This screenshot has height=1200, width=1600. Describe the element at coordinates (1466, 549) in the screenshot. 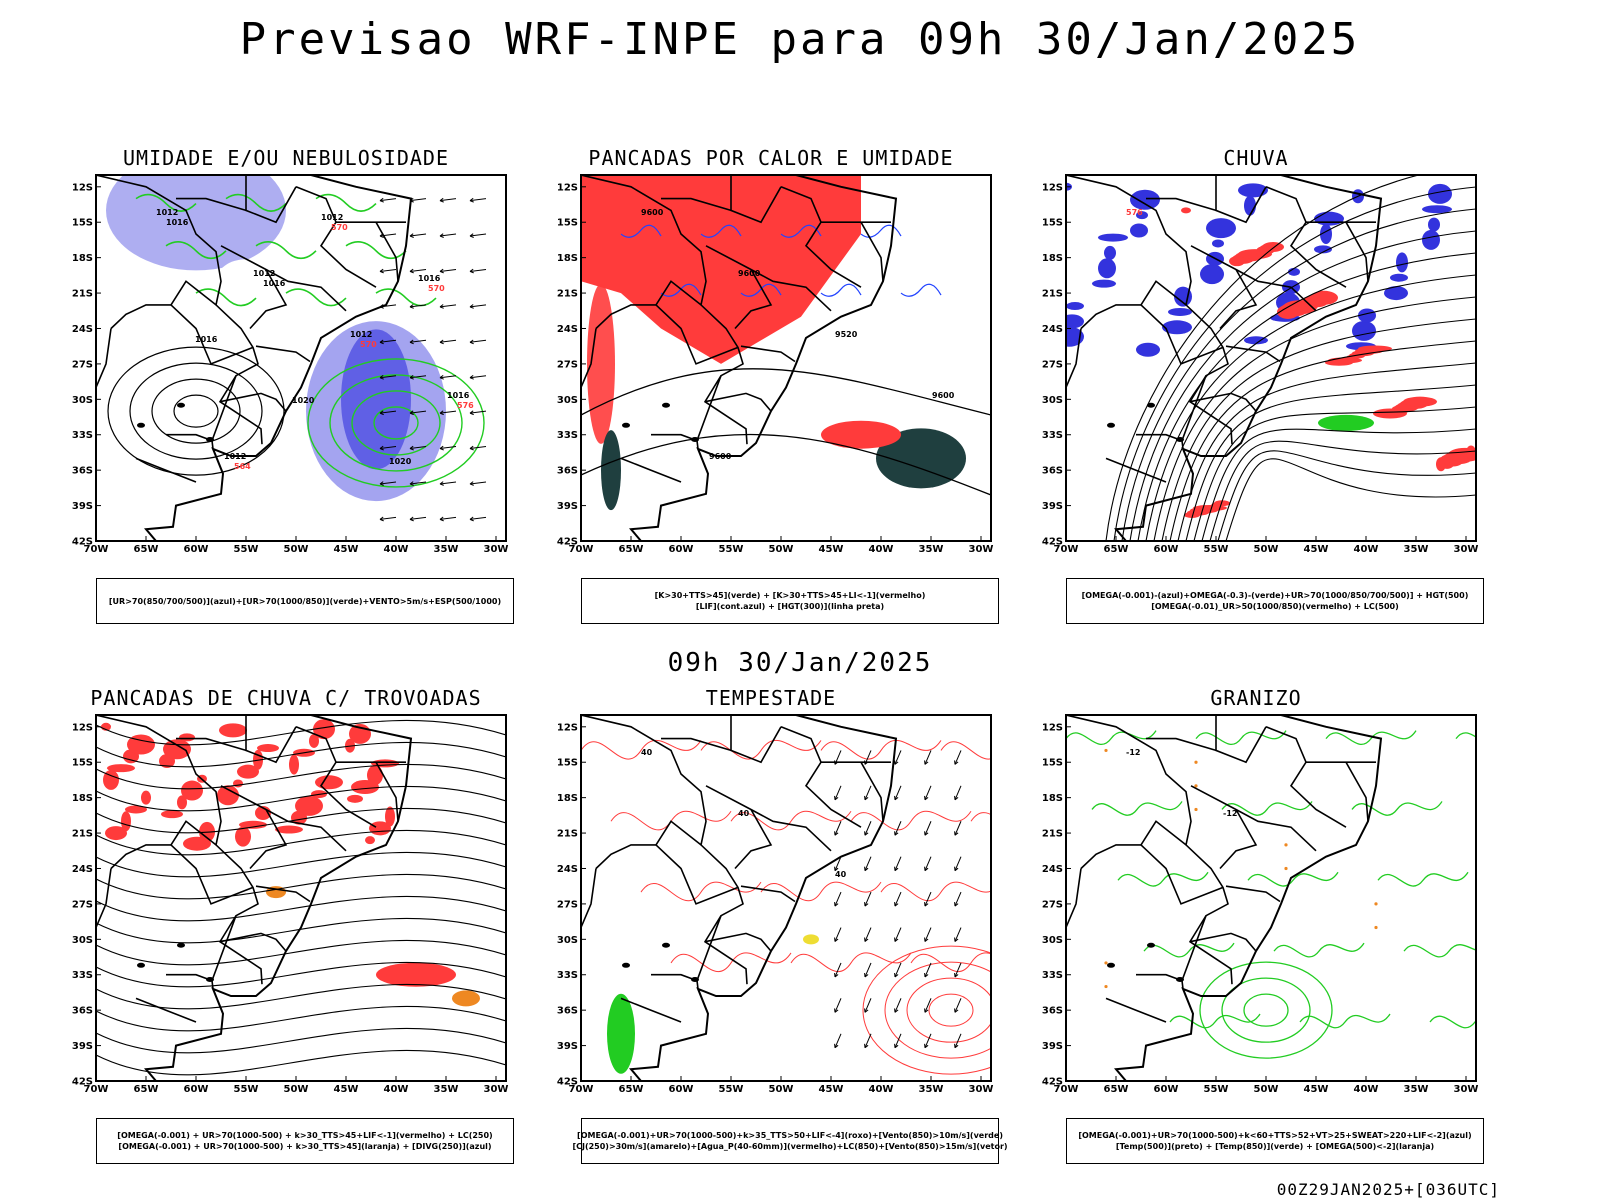

I see `lon-tick-label: 30W` at that location.